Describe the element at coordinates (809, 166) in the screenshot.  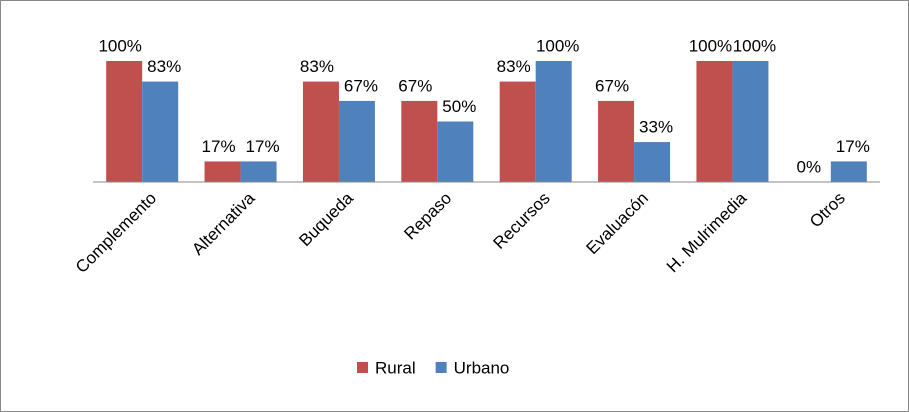
I see `data-label: 0%` at that location.